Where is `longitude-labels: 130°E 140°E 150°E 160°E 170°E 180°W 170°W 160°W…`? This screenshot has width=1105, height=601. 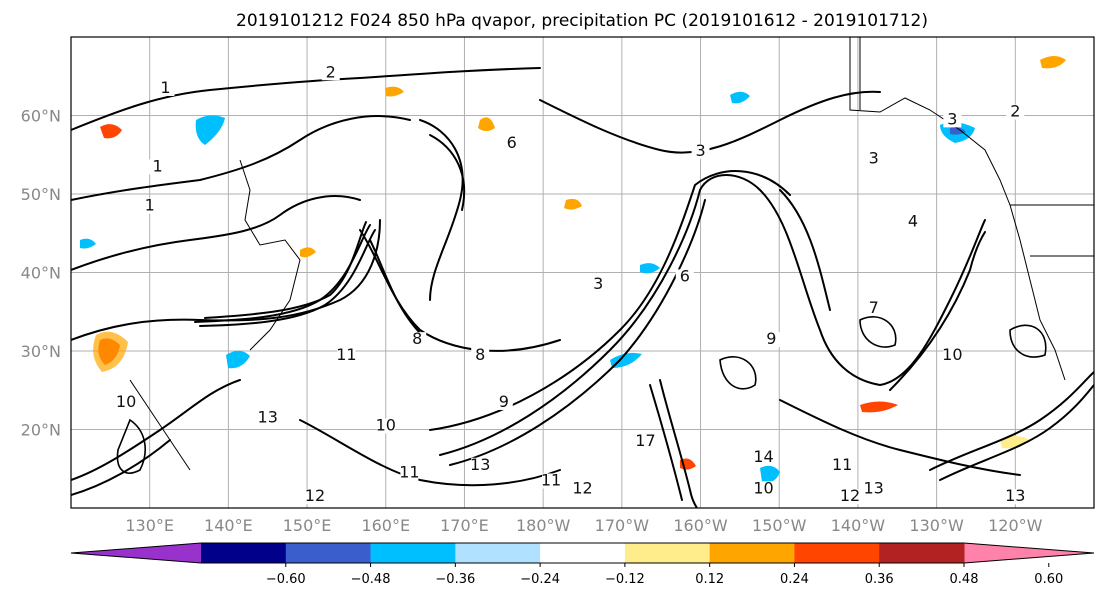 longitude-labels: 130°E 140°E 150°E 160°E 170°E 180°W 170°W 160°W… is located at coordinates (583, 525).